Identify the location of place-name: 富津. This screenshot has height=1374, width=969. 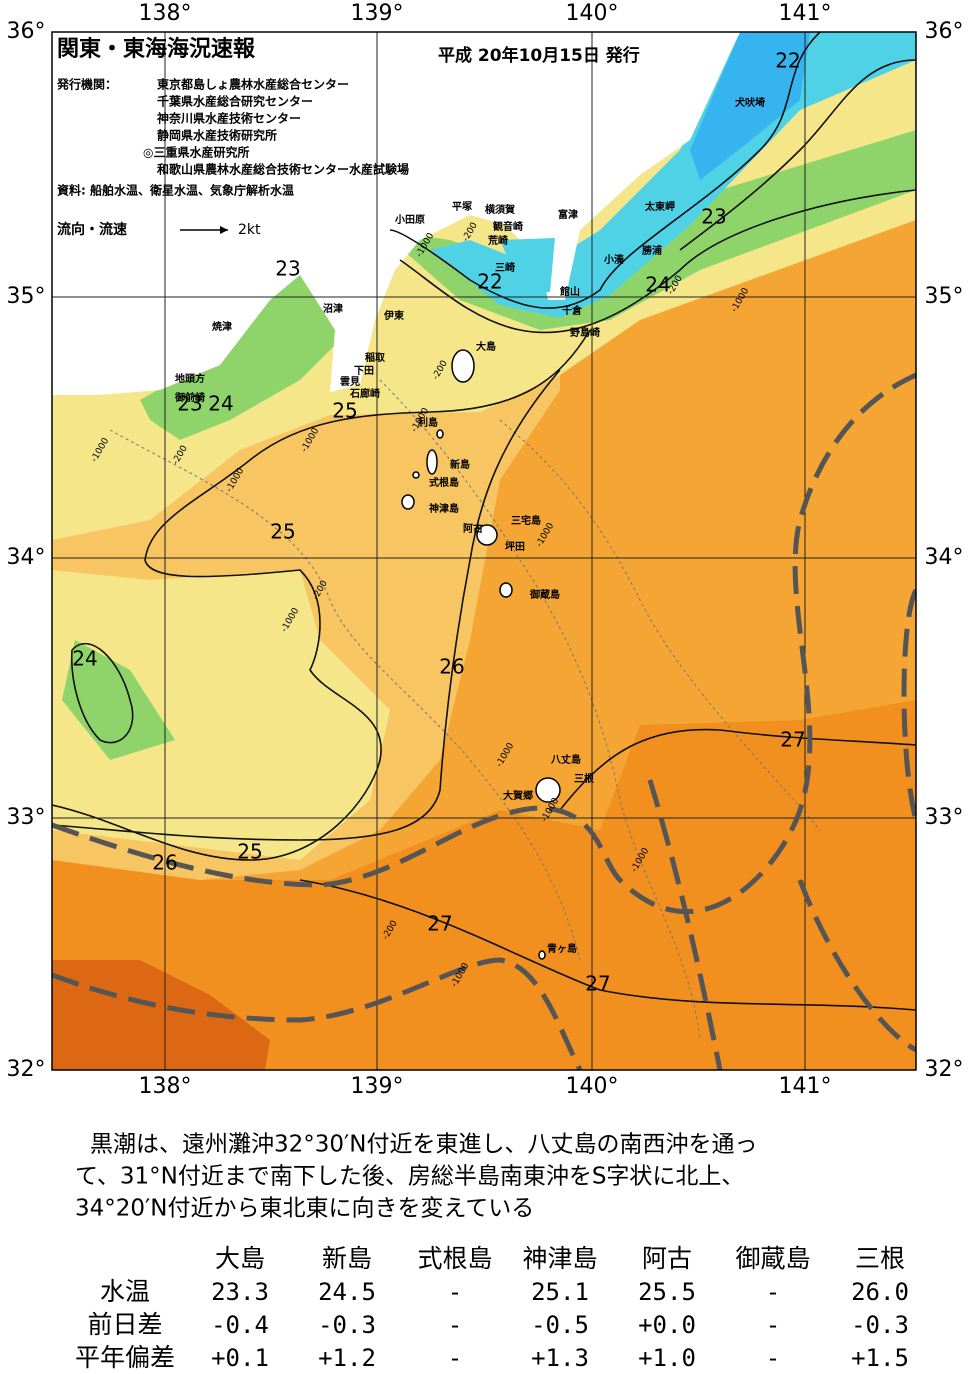
(568, 214).